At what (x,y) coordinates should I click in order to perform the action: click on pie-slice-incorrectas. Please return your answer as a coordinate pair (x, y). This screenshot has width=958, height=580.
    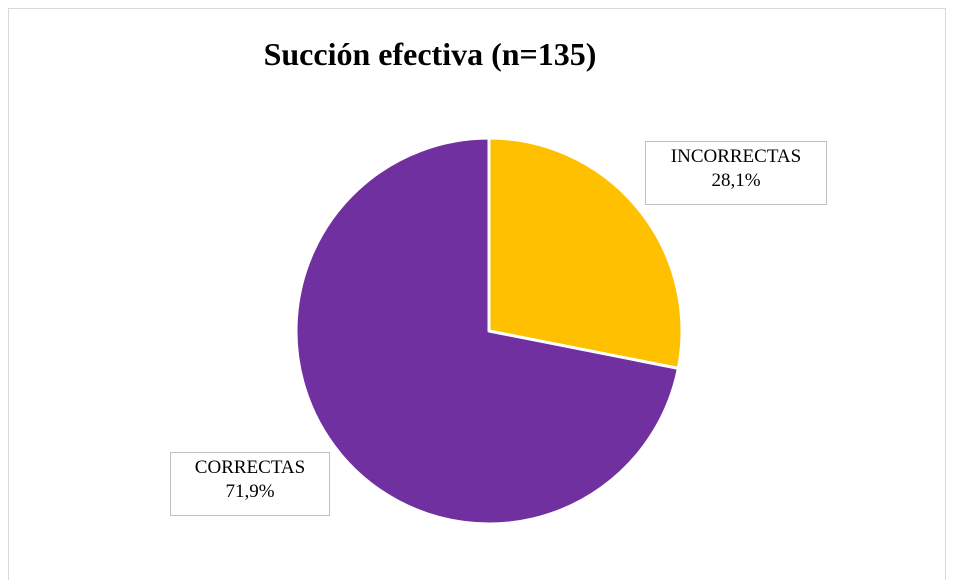
    Looking at the image, I should click on (585, 253).